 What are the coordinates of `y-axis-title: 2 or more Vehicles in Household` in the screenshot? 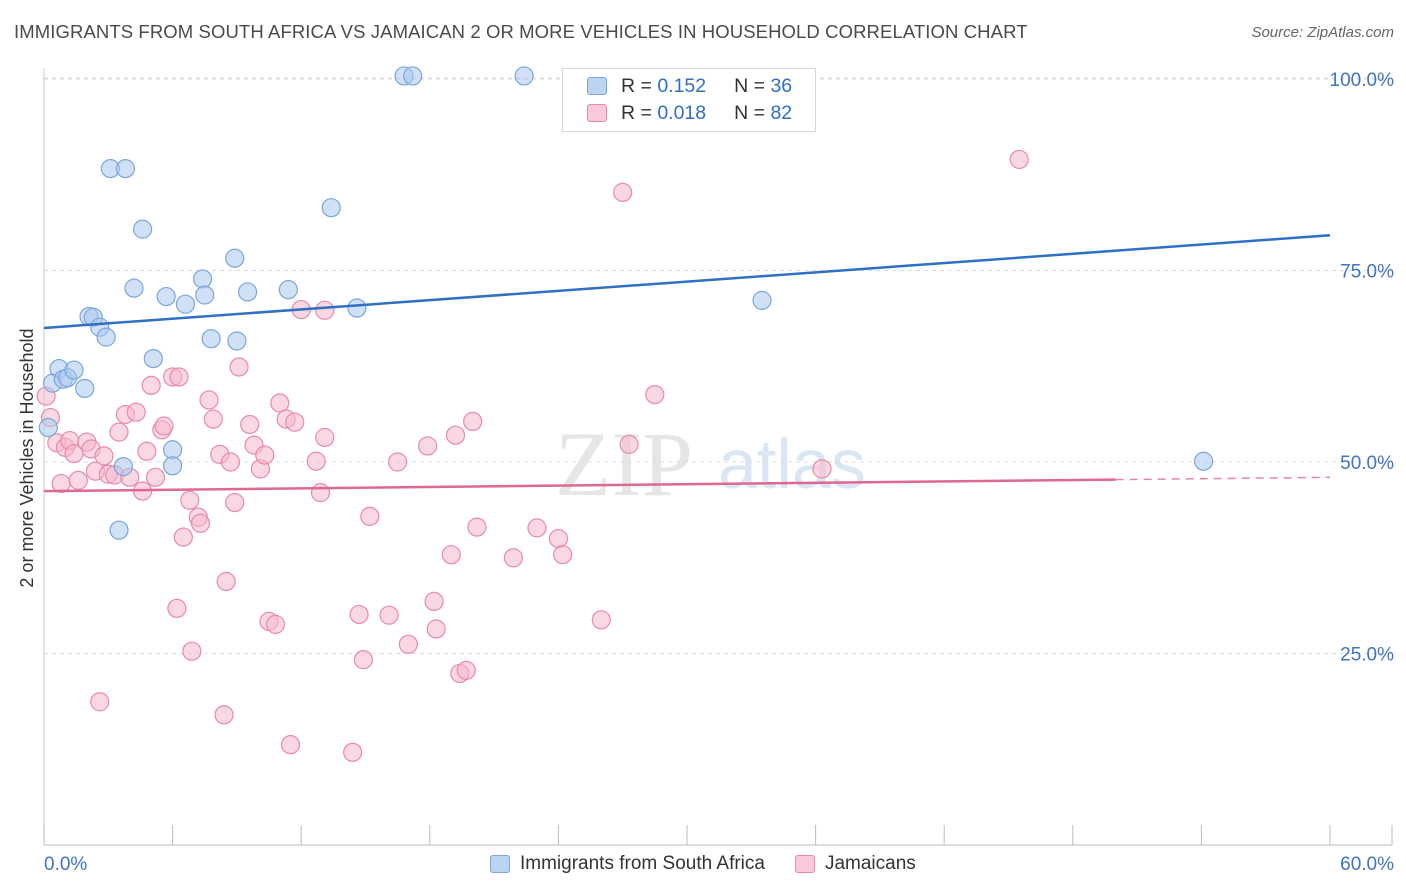 It's located at (27, 457).